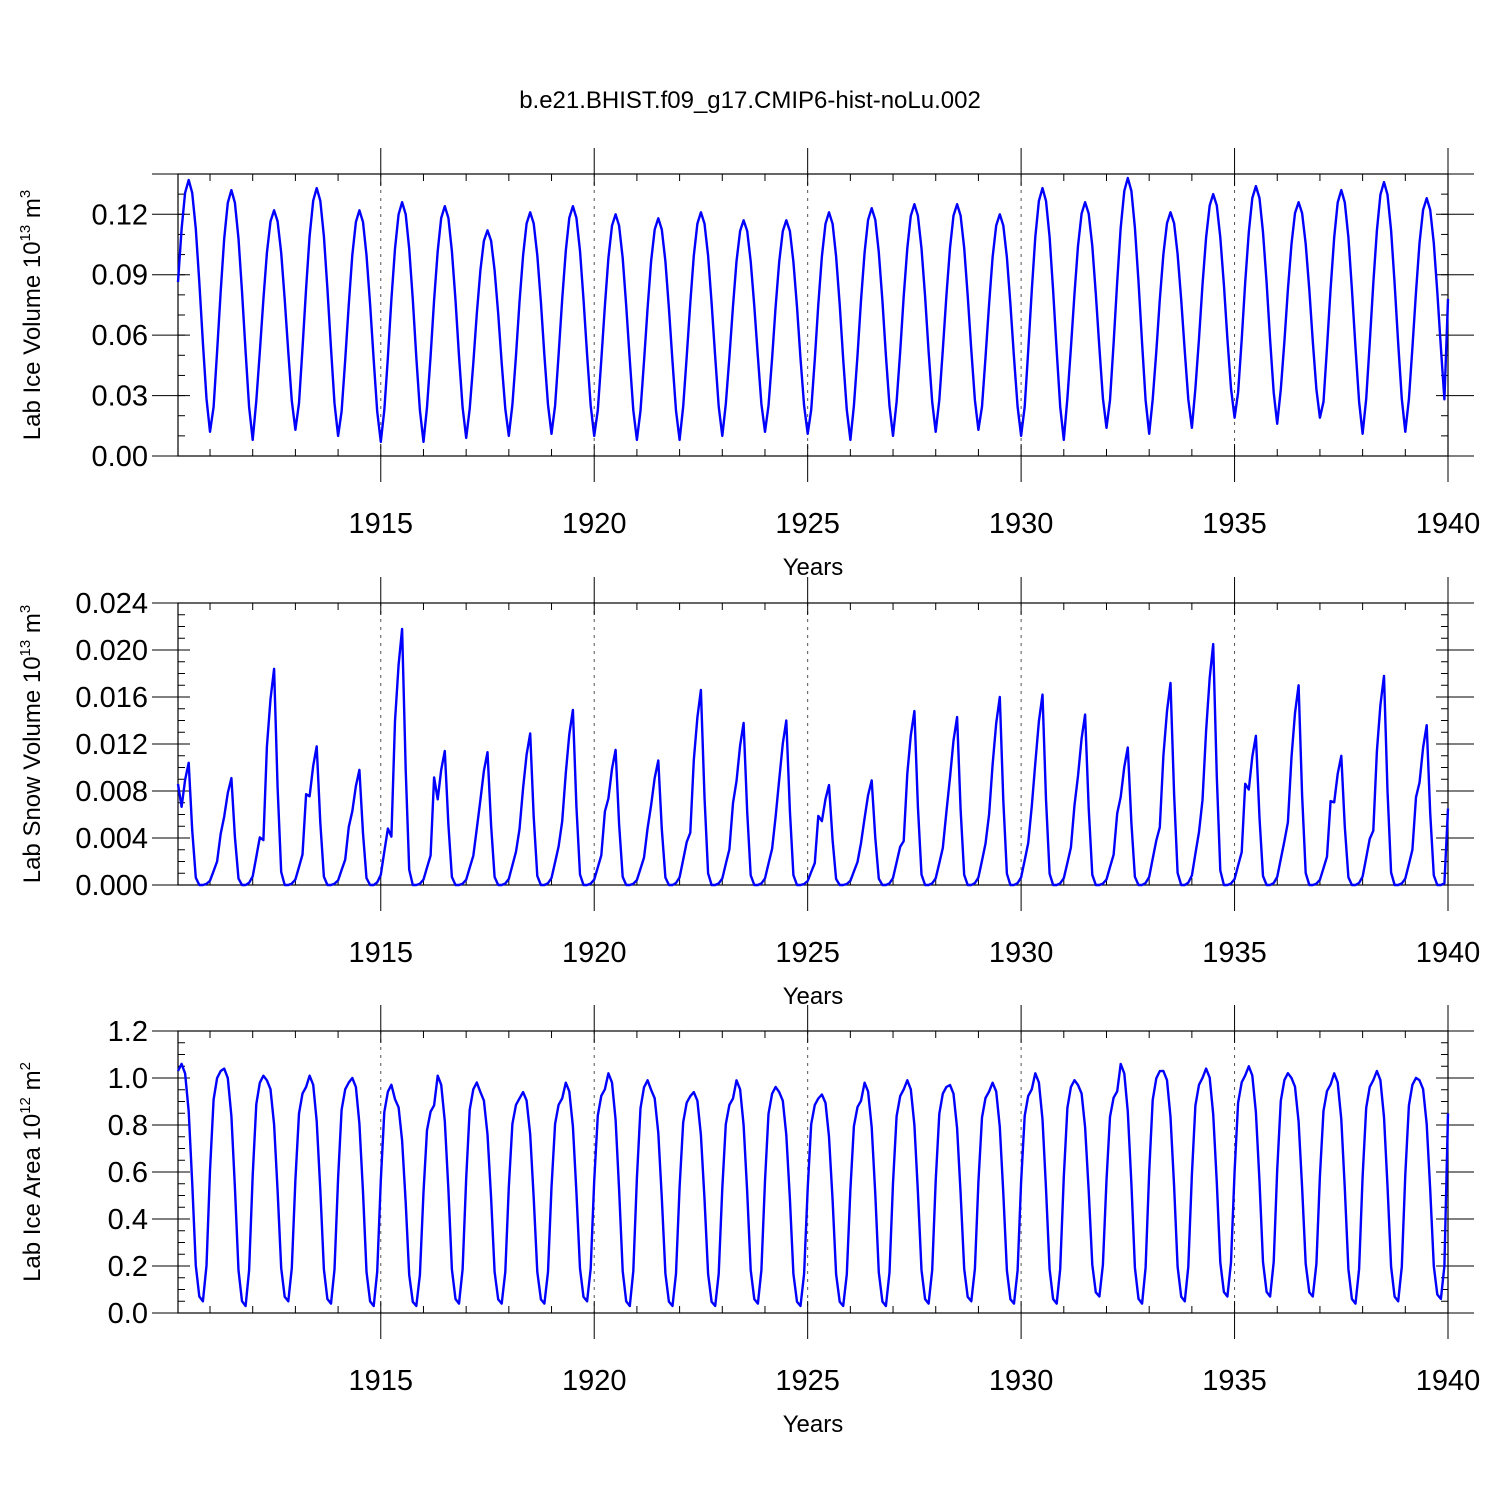  What do you see at coordinates (111, 792) in the screenshot?
I see `y-tick-label: 0.008` at bounding box center [111, 792].